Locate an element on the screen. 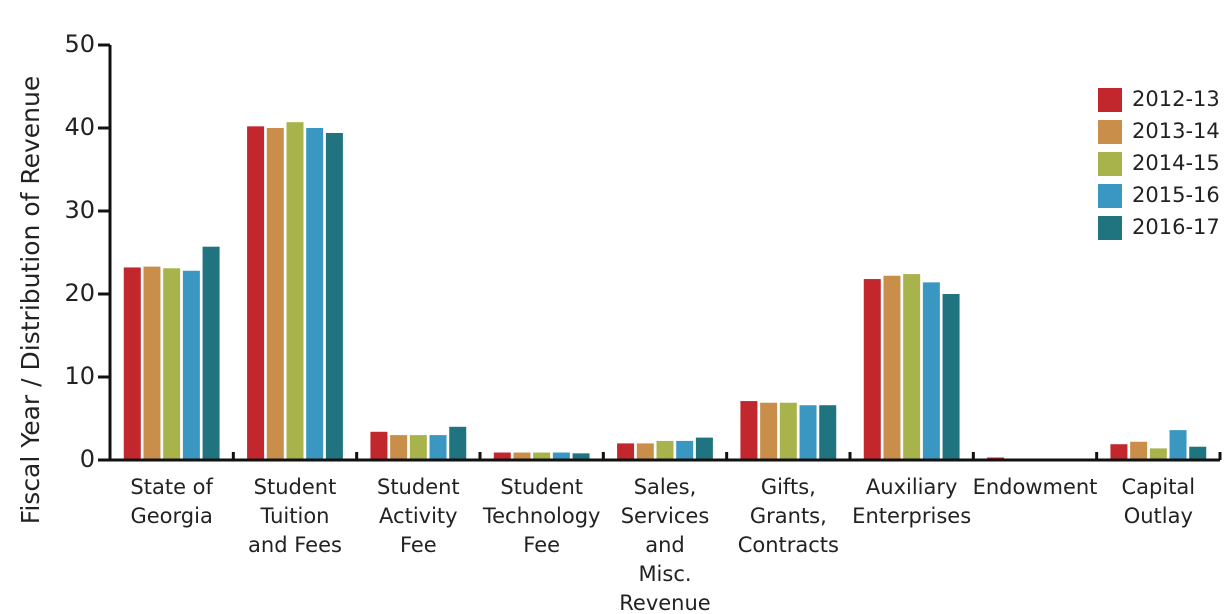  x-tick-label-line: Capital is located at coordinates (1159, 487).